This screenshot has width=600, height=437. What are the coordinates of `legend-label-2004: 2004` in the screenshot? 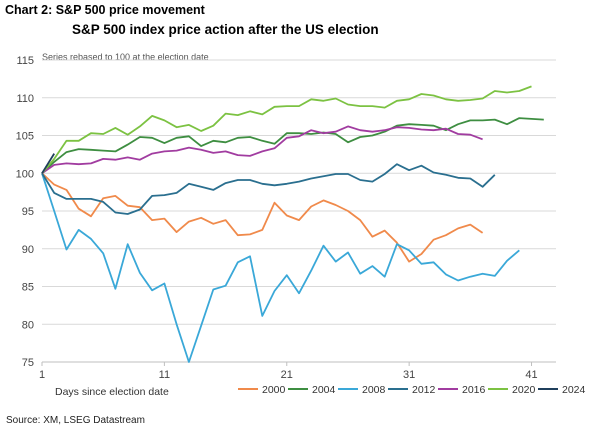 It's located at (324, 390).